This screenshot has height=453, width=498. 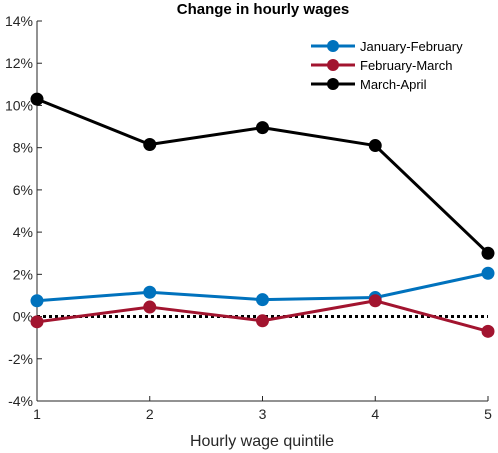 What do you see at coordinates (37, 414) in the screenshot?
I see `x-tick-label: 1` at bounding box center [37, 414].